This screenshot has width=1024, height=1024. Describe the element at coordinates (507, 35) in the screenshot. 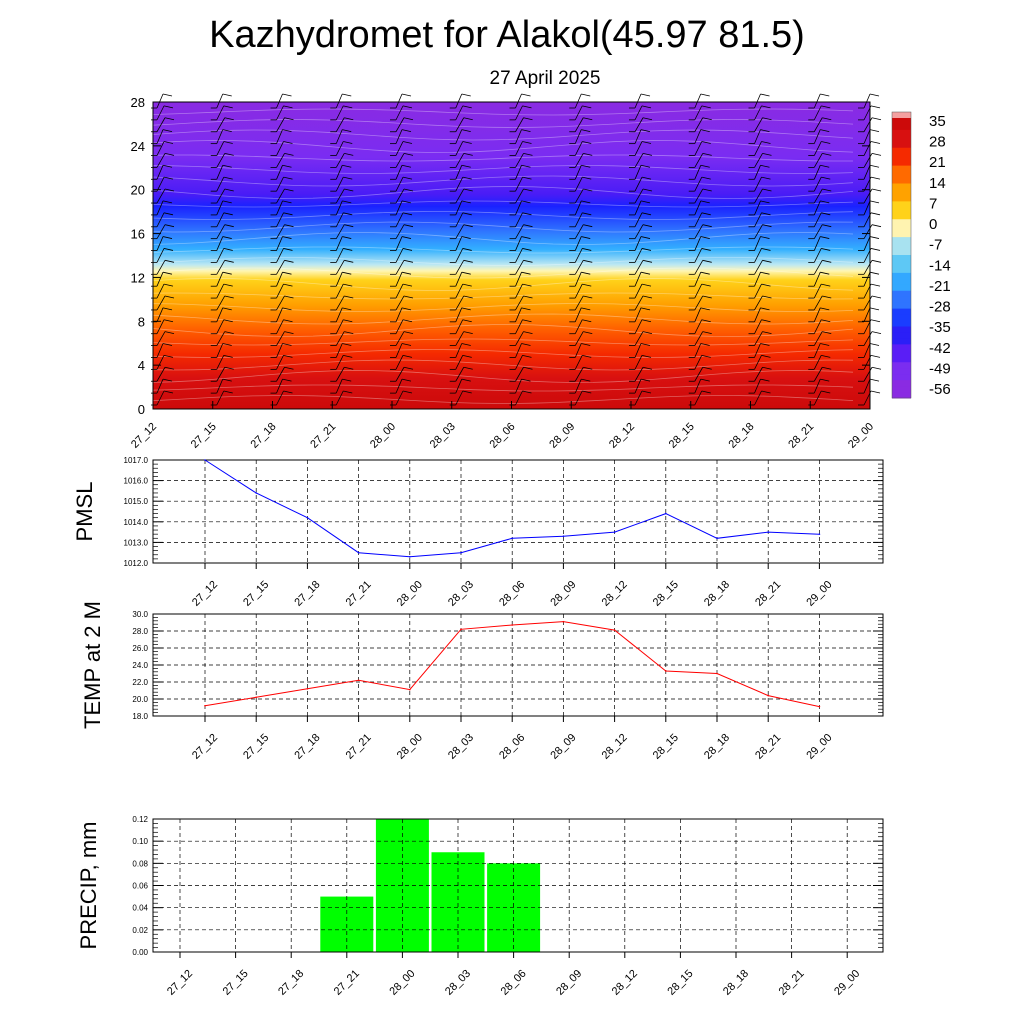

I see `chart-title: Kazhydromet for Alakol(45.97 81.5)` at that location.